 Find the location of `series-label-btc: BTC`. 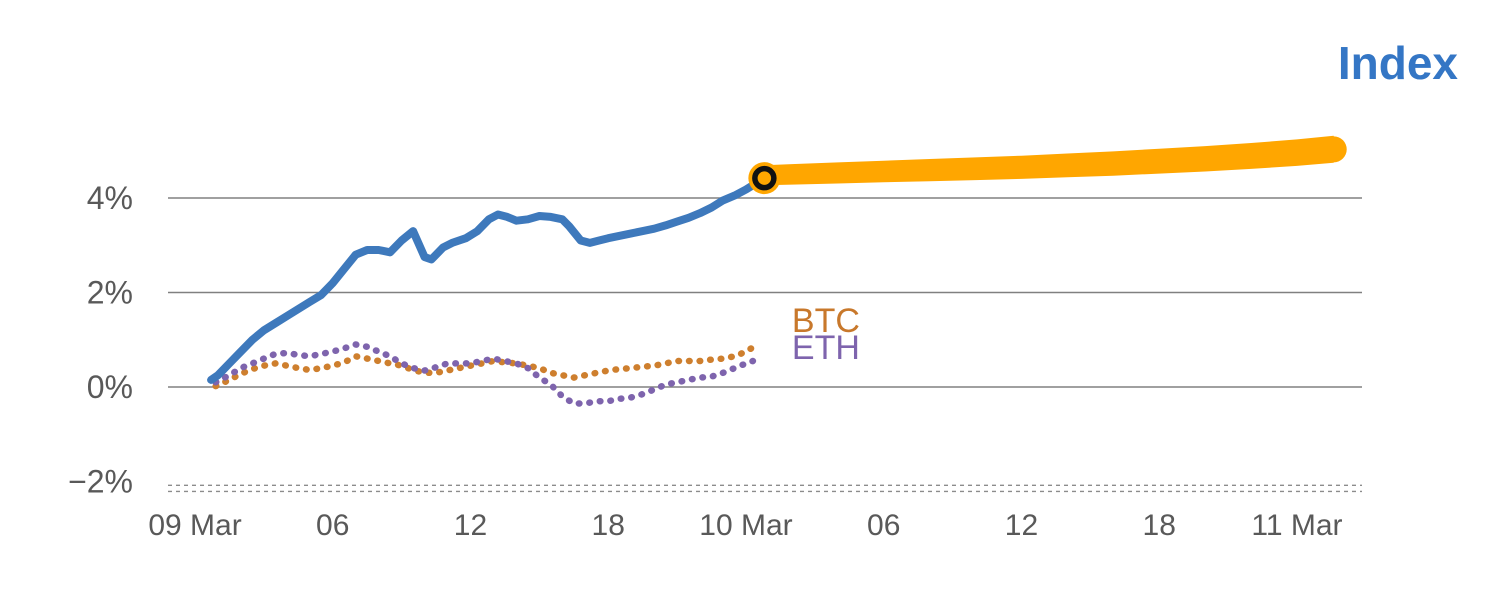

series-label-btc: BTC is located at coordinates (826, 321).